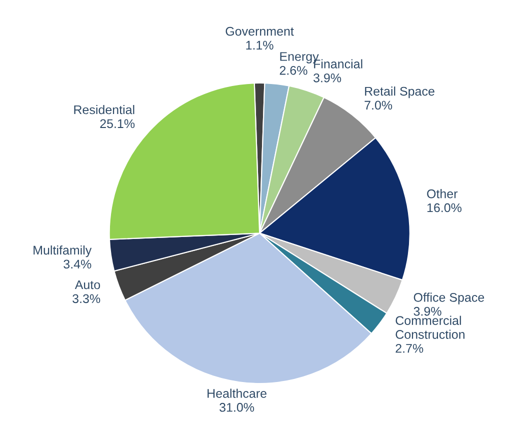  What do you see at coordinates (430, 327) in the screenshot?
I see `slice-label: Commercial Construction` at bounding box center [430, 327].